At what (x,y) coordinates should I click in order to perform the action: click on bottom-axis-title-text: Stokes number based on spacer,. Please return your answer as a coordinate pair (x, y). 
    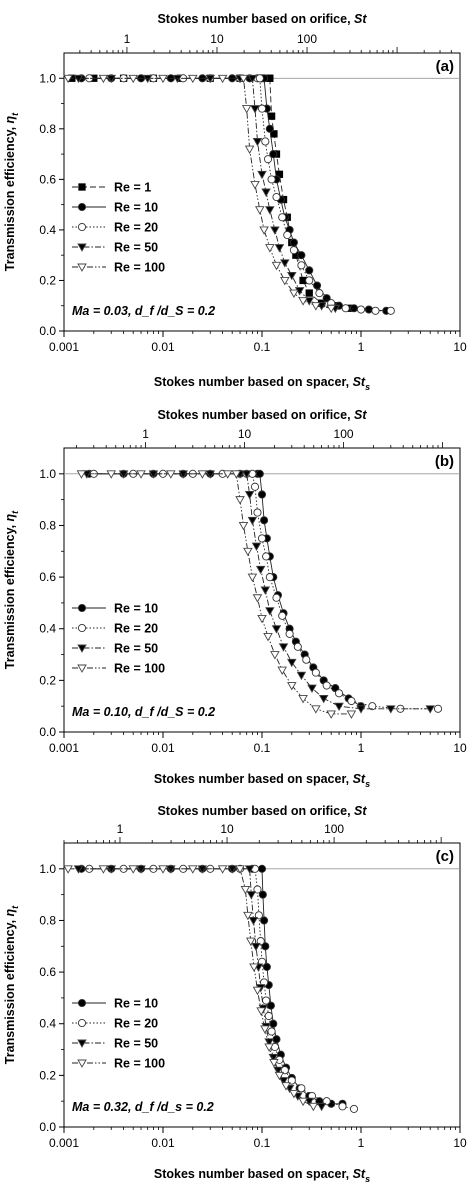
    Looking at the image, I should click on (253, 1174).